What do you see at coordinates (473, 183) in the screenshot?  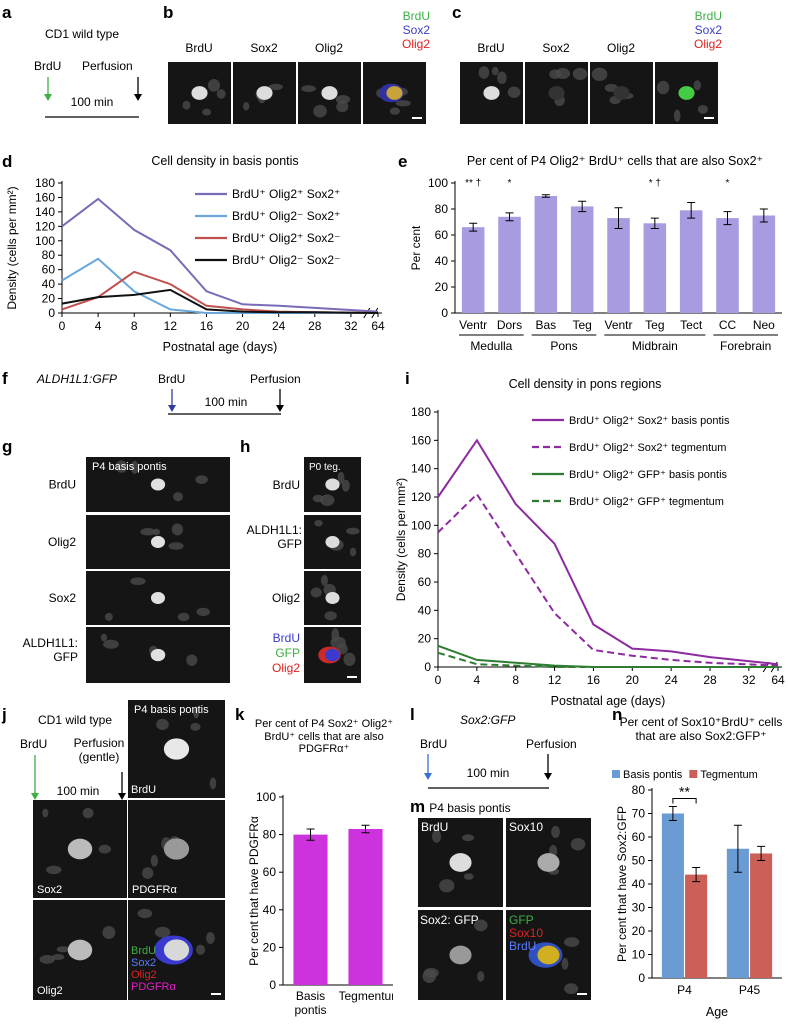 I see `significance: ** †` at bounding box center [473, 183].